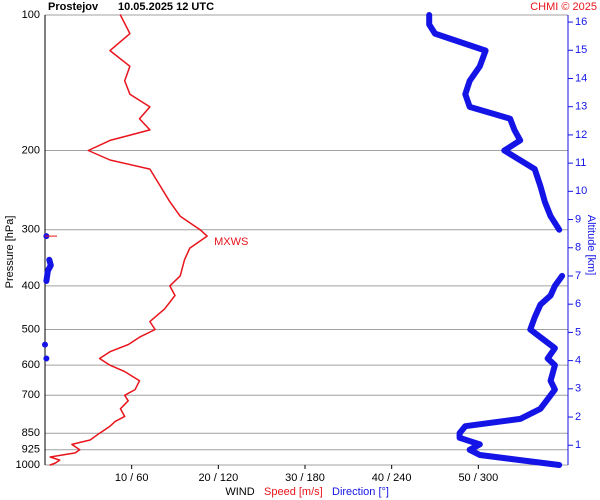 Image resolution: width=600 pixels, height=500 pixels. Describe the element at coordinates (239, 492) in the screenshot. I see `x-axis-label: WIND` at that location.